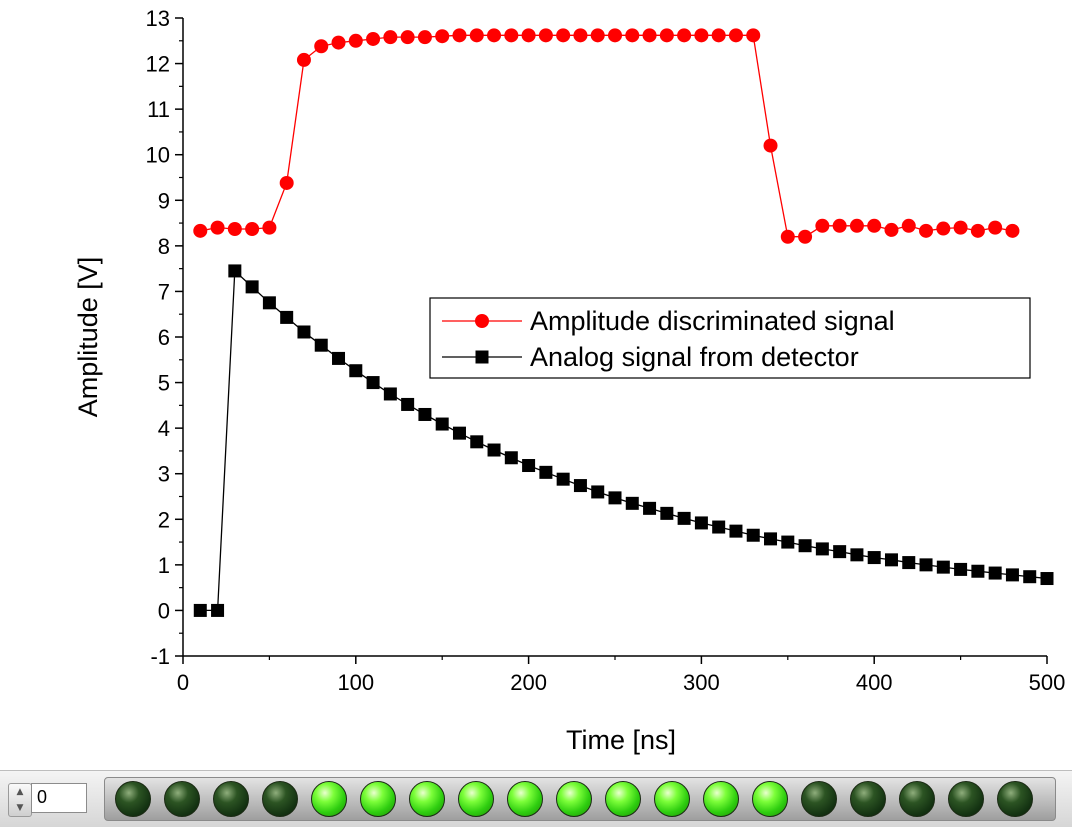 The height and width of the screenshot is (827, 1072). I want to click on decrement-arrow-icon: ▼, so click(20, 808).